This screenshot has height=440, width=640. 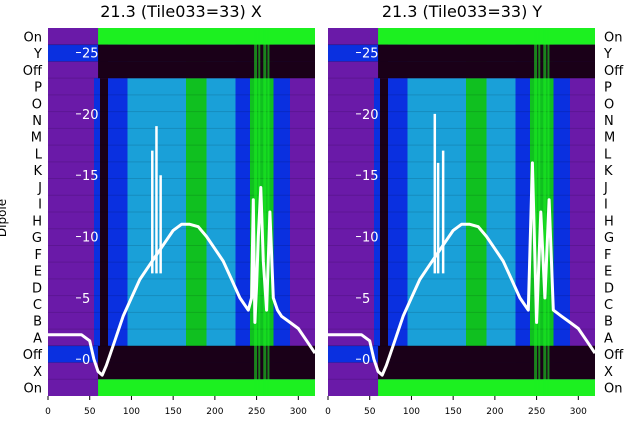 What do you see at coordinates (462, 11) in the screenshot?
I see `chart-title-y: 21.3 (Tile033=33) Y` at bounding box center [462, 11].